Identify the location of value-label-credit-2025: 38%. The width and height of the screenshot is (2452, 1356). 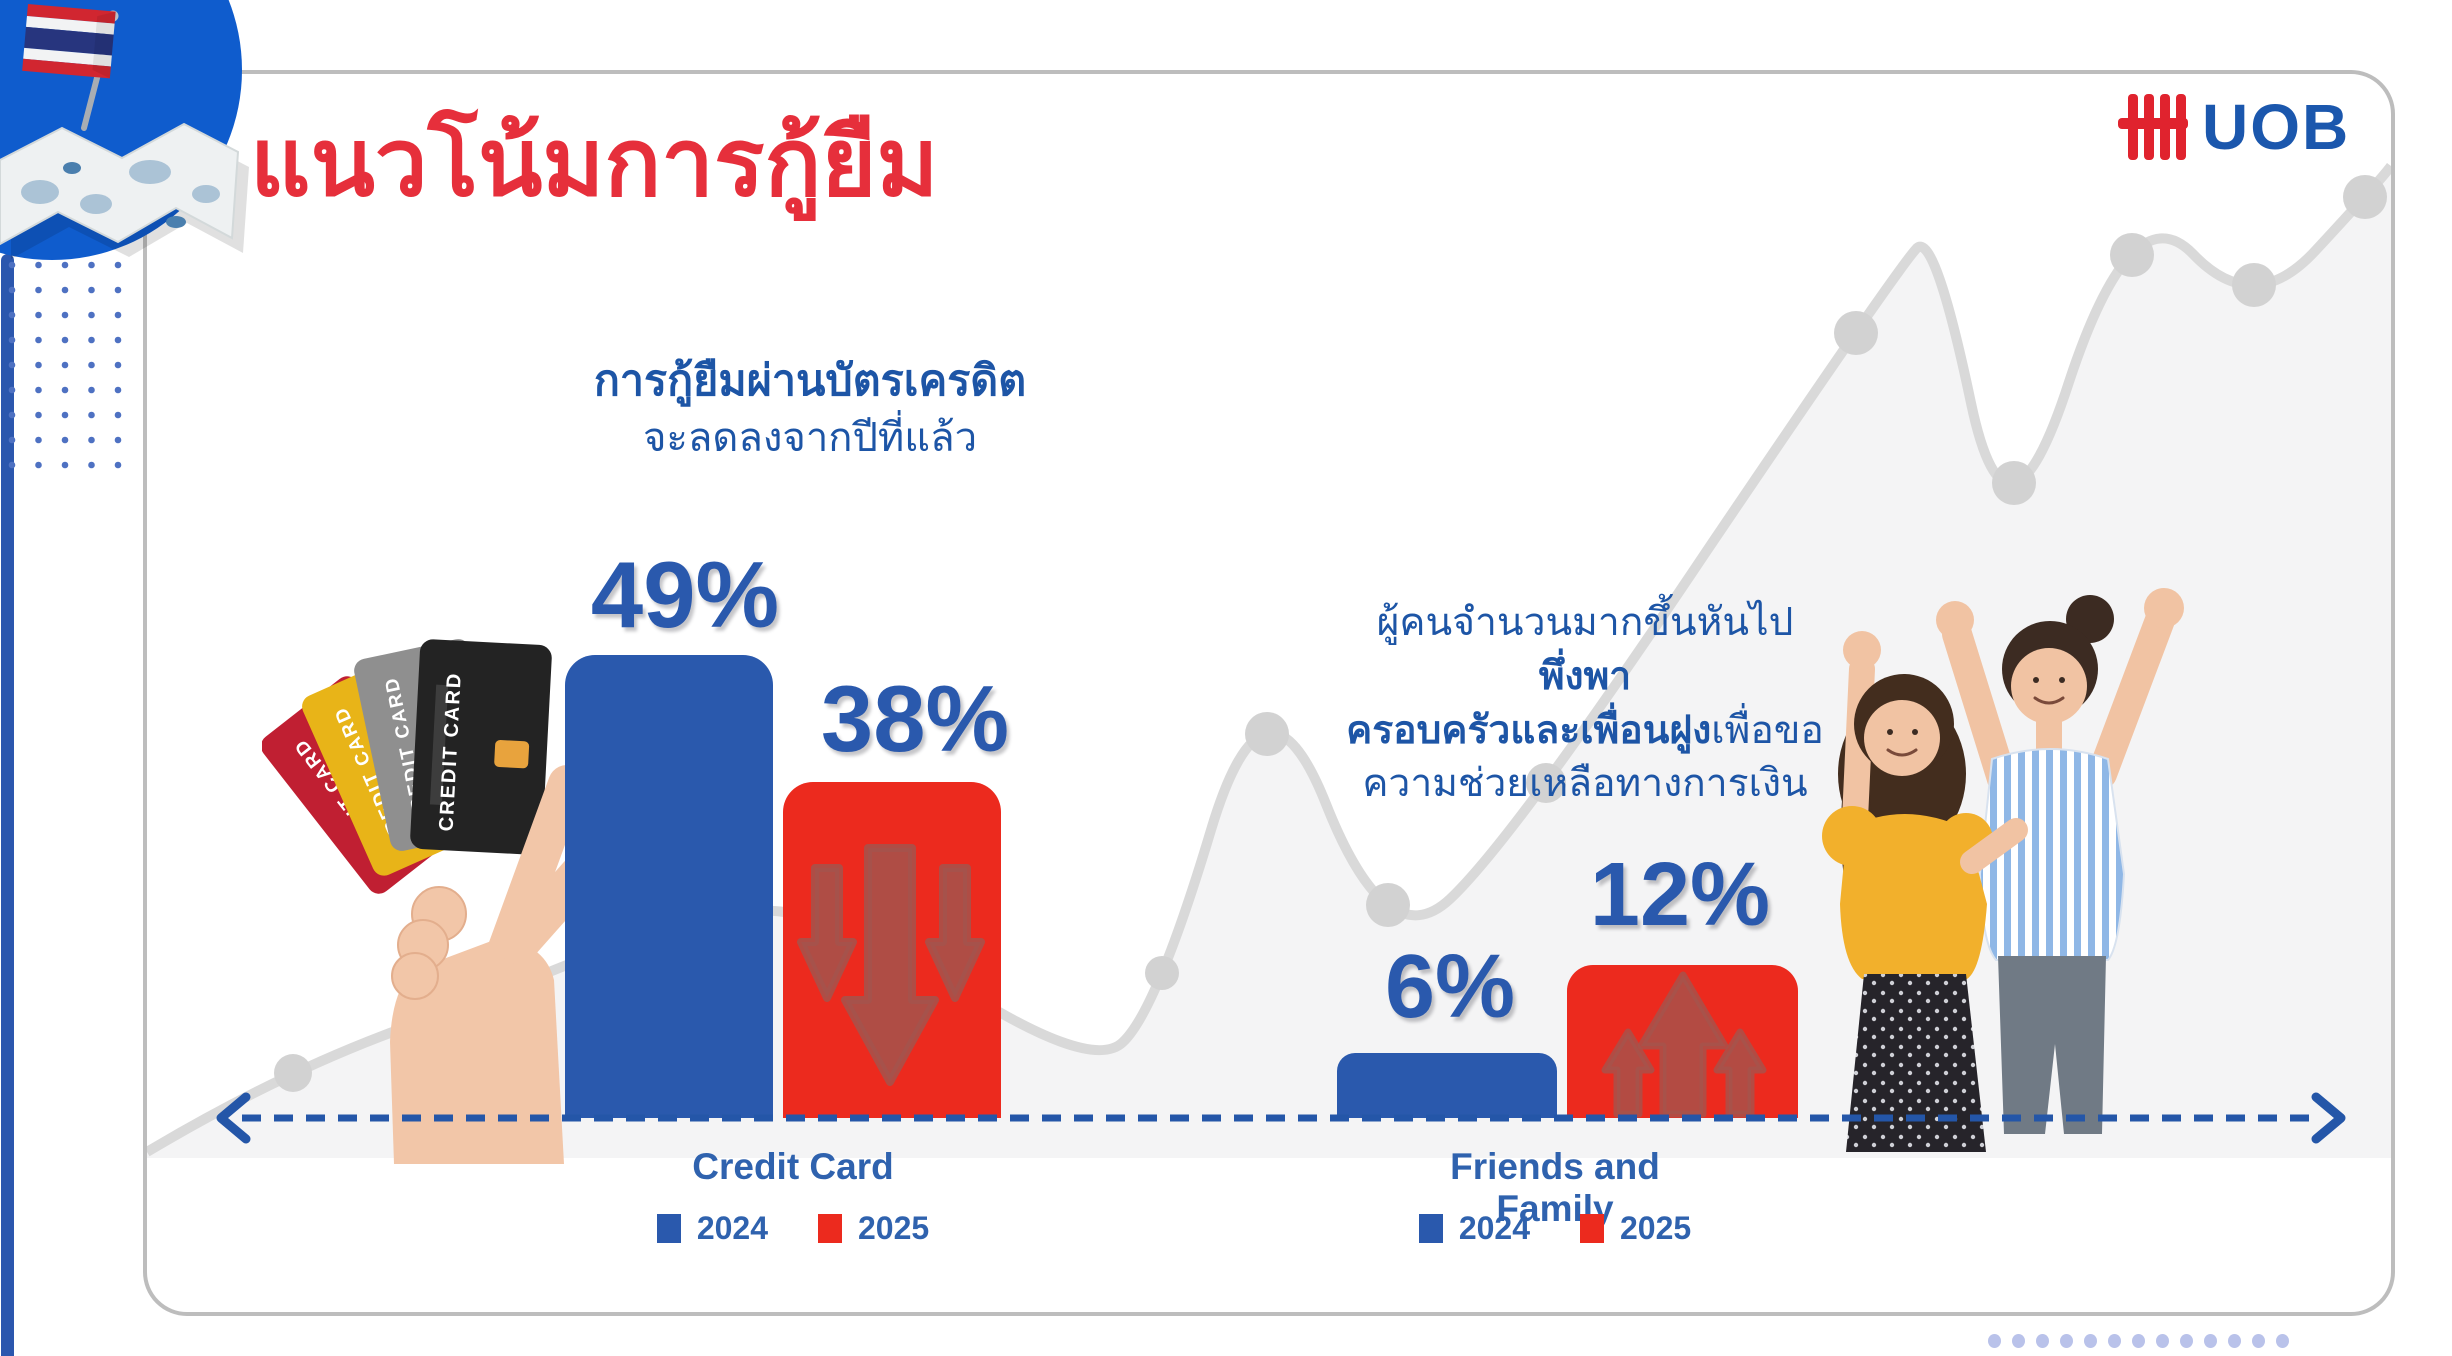
(915, 718).